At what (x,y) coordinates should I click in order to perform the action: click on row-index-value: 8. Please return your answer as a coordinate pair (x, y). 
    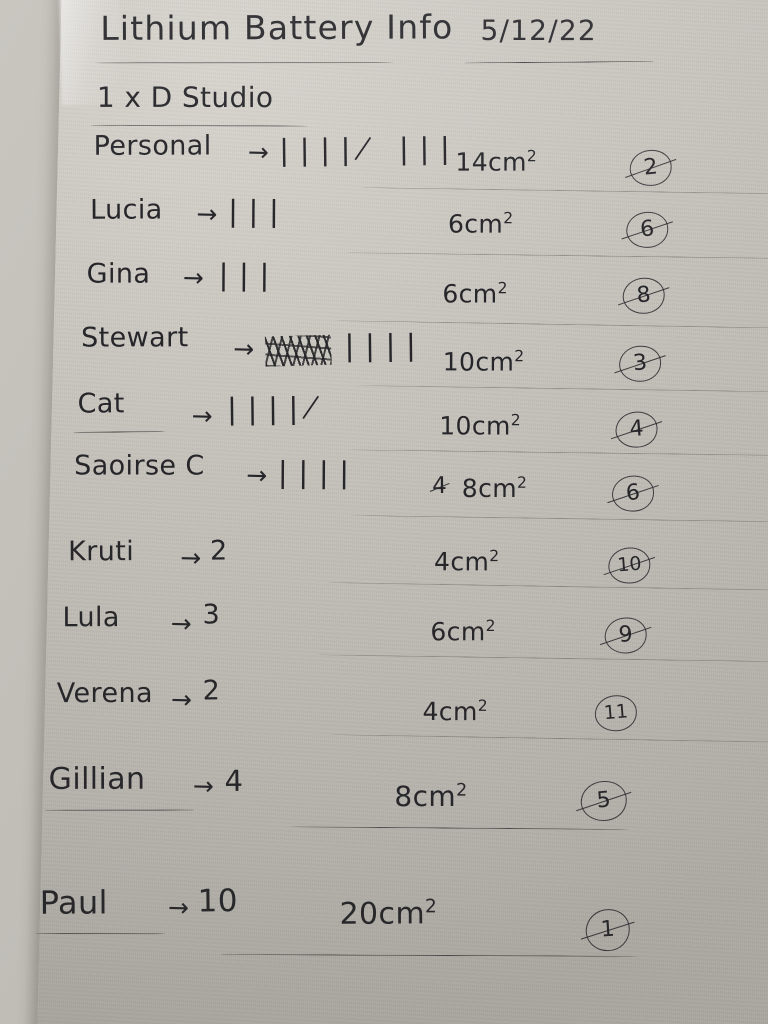
    Looking at the image, I should click on (643, 294).